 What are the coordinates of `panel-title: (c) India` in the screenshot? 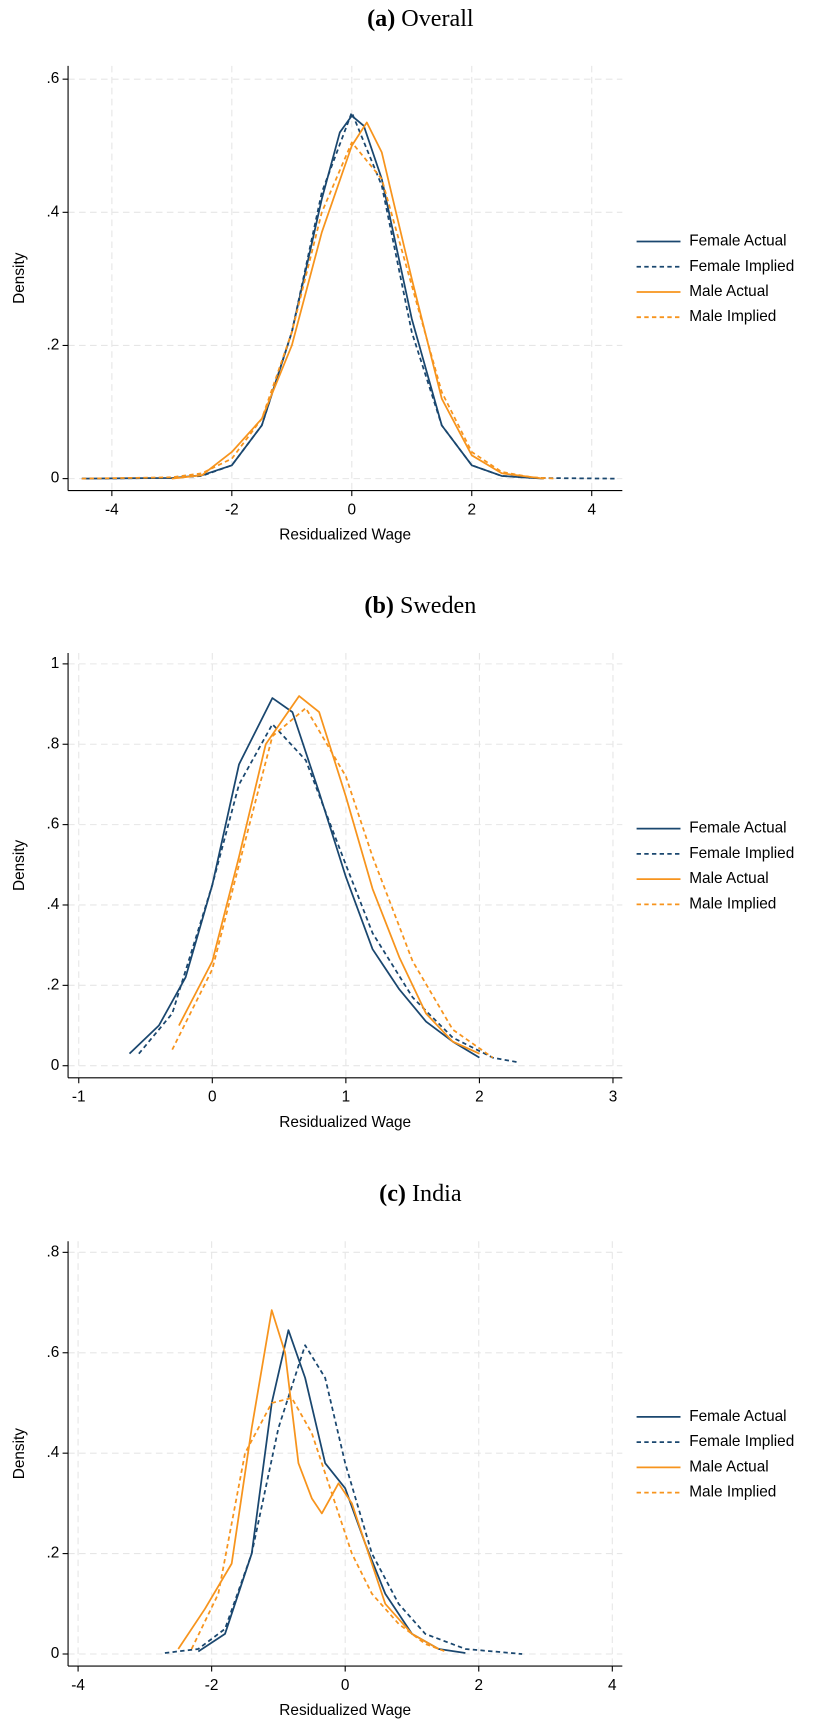 It's located at (420, 1193).